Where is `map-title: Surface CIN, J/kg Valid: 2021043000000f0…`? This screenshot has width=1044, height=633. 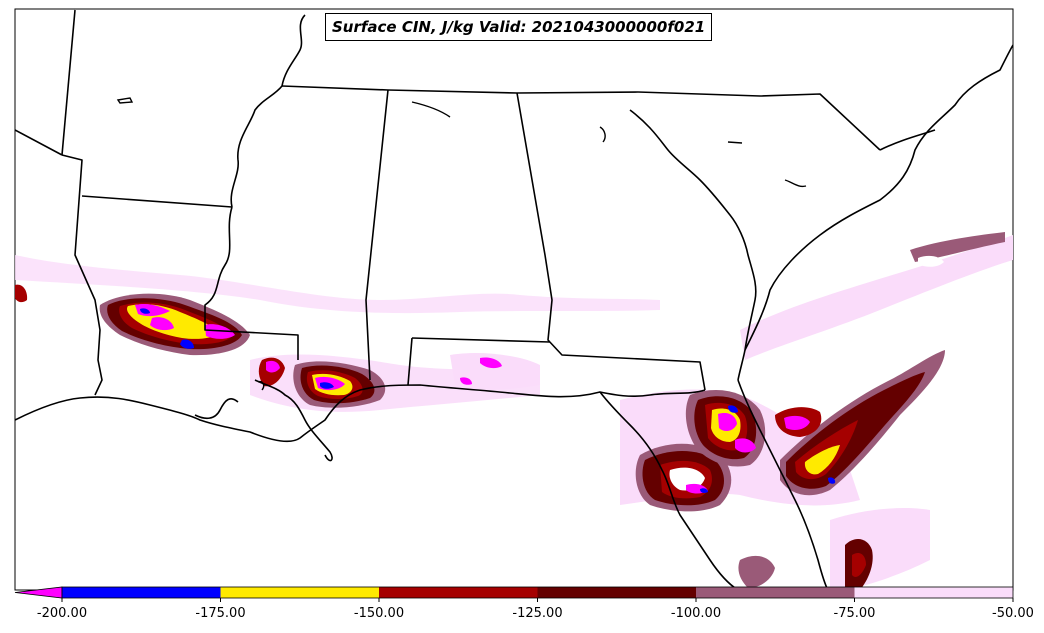 map-title: Surface CIN, J/kg Valid: 2021043000000f0… is located at coordinates (519, 27).